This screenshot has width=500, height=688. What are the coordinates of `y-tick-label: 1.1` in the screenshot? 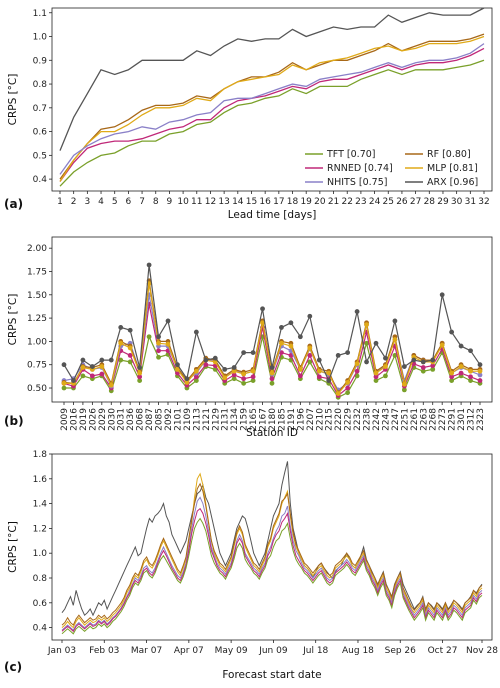 It's located at (40, 14).